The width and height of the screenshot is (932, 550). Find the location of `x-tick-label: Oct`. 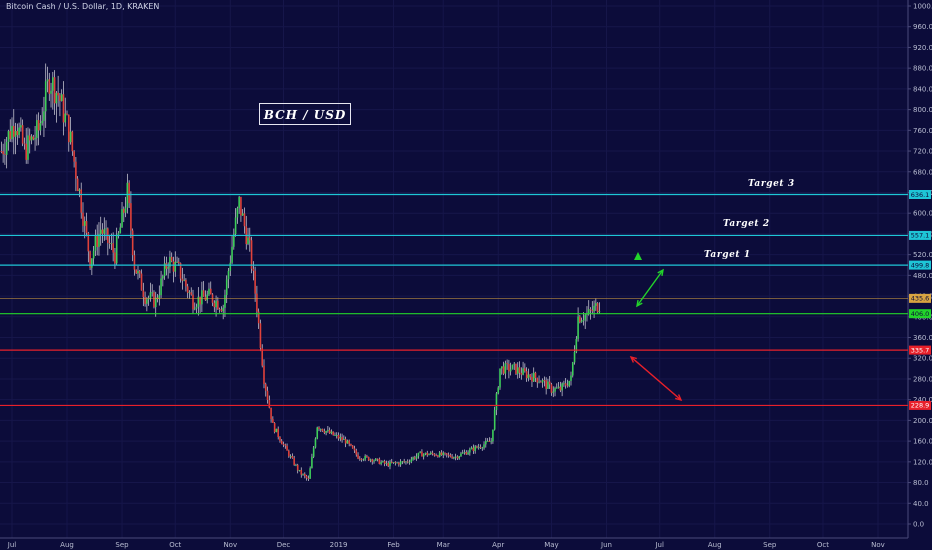

x-tick-label: Oct is located at coordinates (175, 545).